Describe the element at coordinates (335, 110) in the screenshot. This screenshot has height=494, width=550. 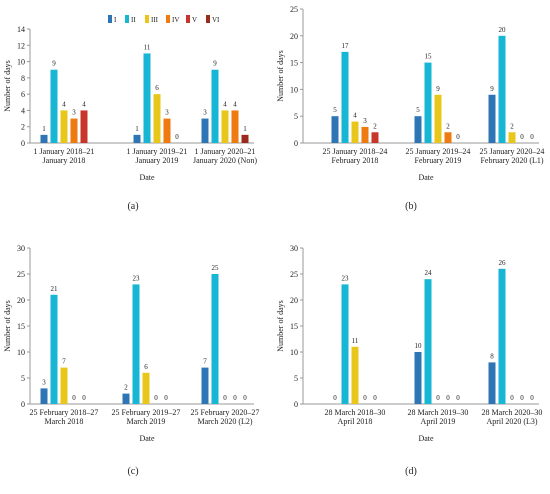
I see `data-label: 5` at that location.